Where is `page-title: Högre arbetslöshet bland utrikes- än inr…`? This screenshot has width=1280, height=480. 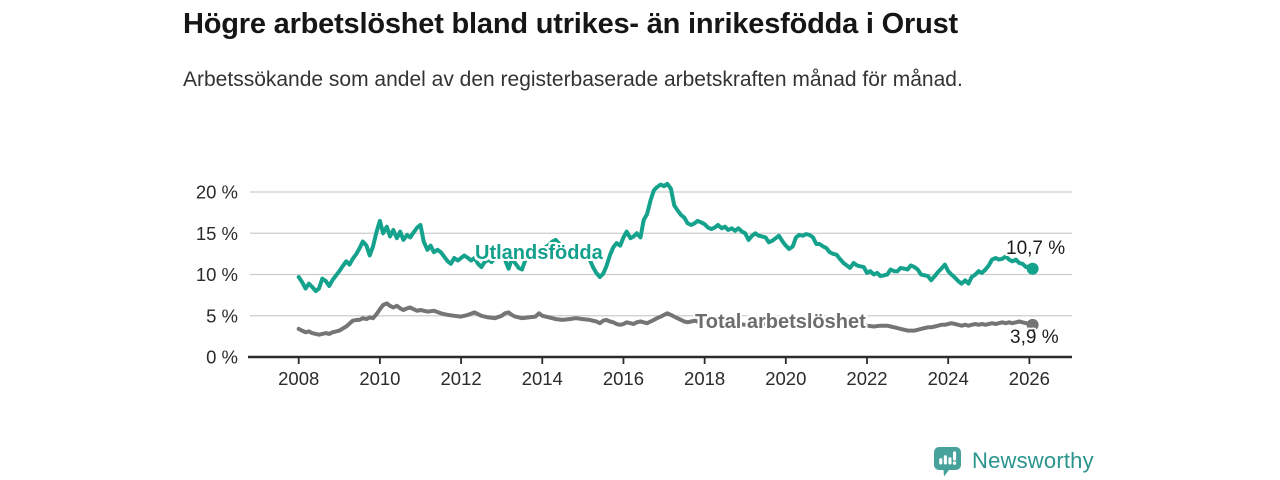
page-title: Högre arbetslöshet bland utrikes- än inr… is located at coordinates (570, 24).